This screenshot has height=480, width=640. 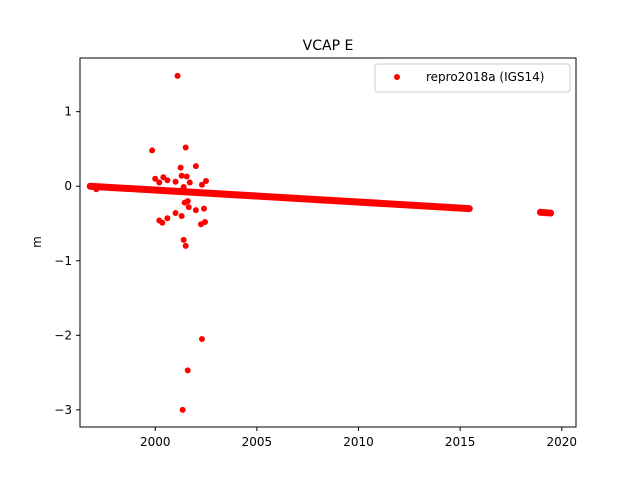 What do you see at coordinates (68, 186) in the screenshot?
I see `y-tick-label: 0` at bounding box center [68, 186].